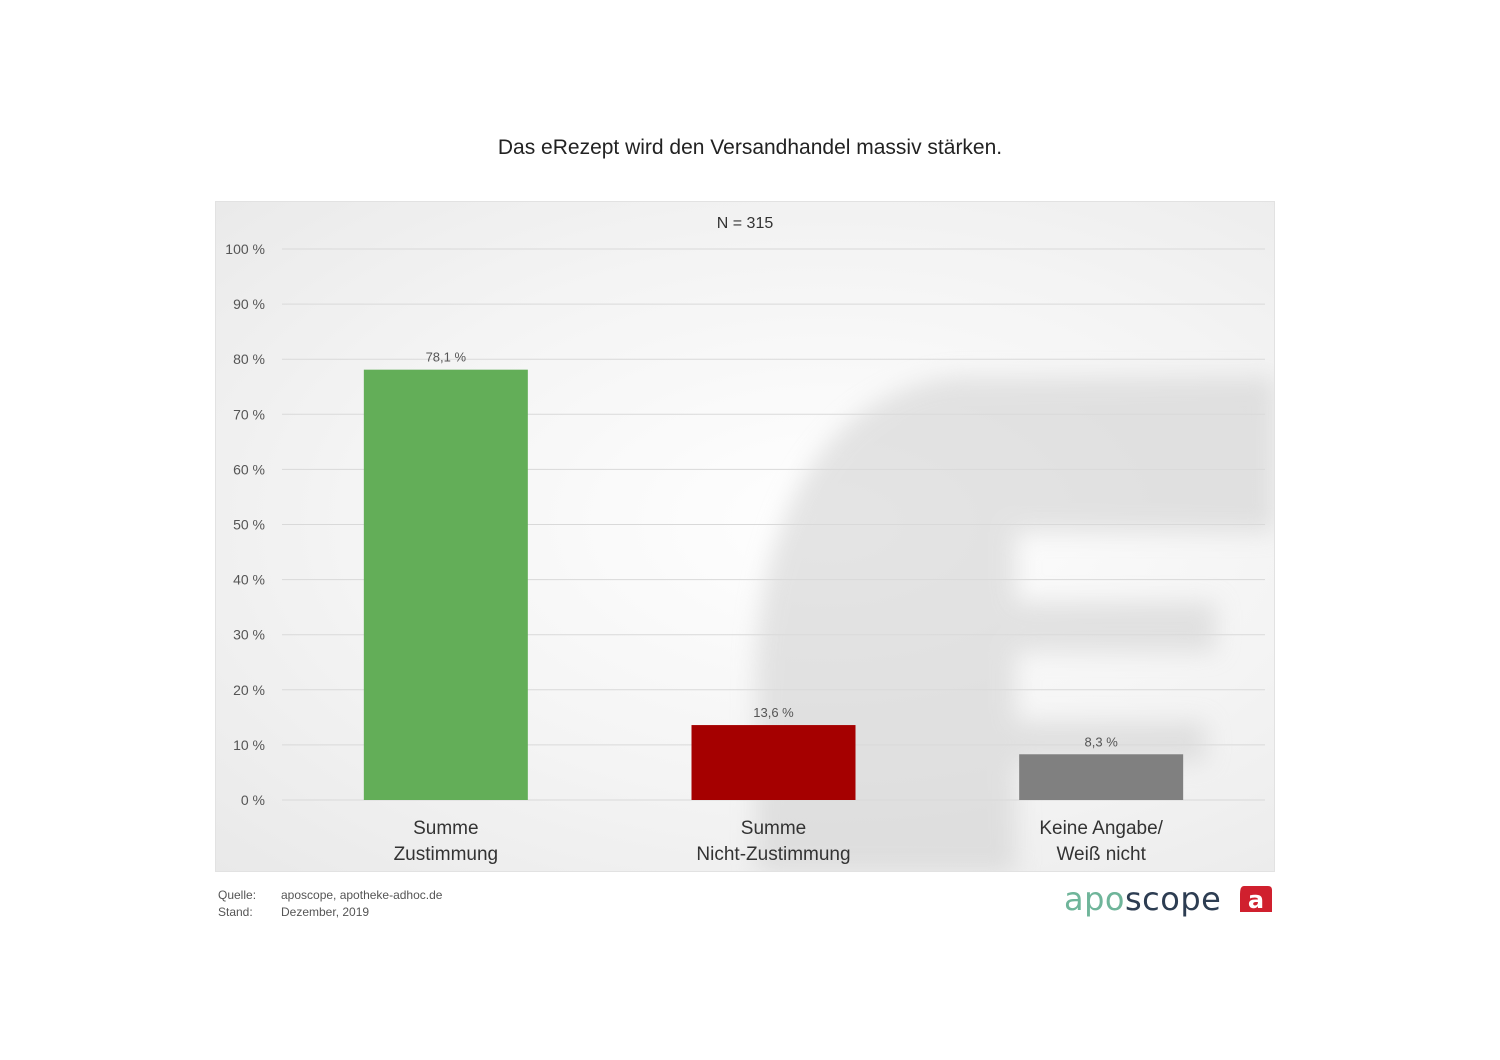  What do you see at coordinates (249, 580) in the screenshot?
I see `y-tick-label: 40 %` at bounding box center [249, 580].